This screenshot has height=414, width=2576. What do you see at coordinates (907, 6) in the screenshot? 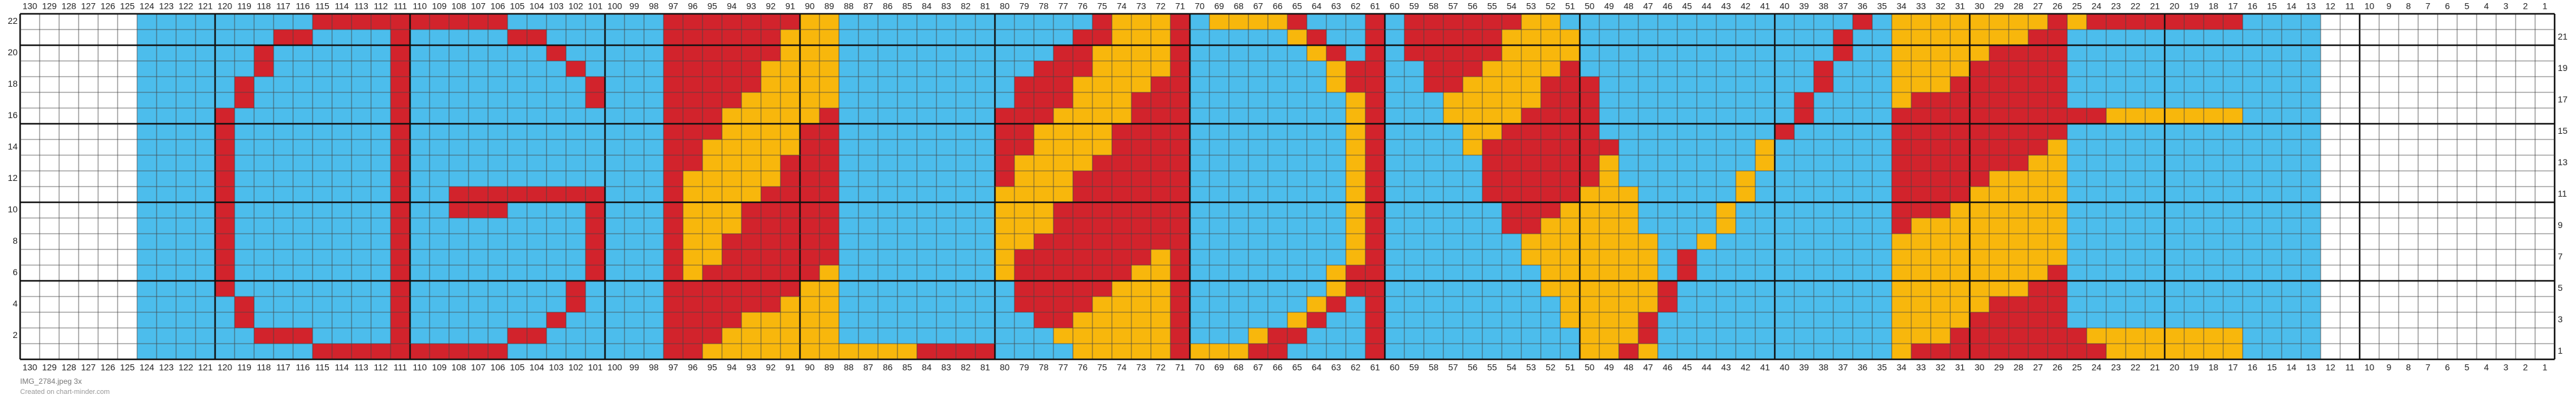
I see `column-number: 85` at bounding box center [907, 6].